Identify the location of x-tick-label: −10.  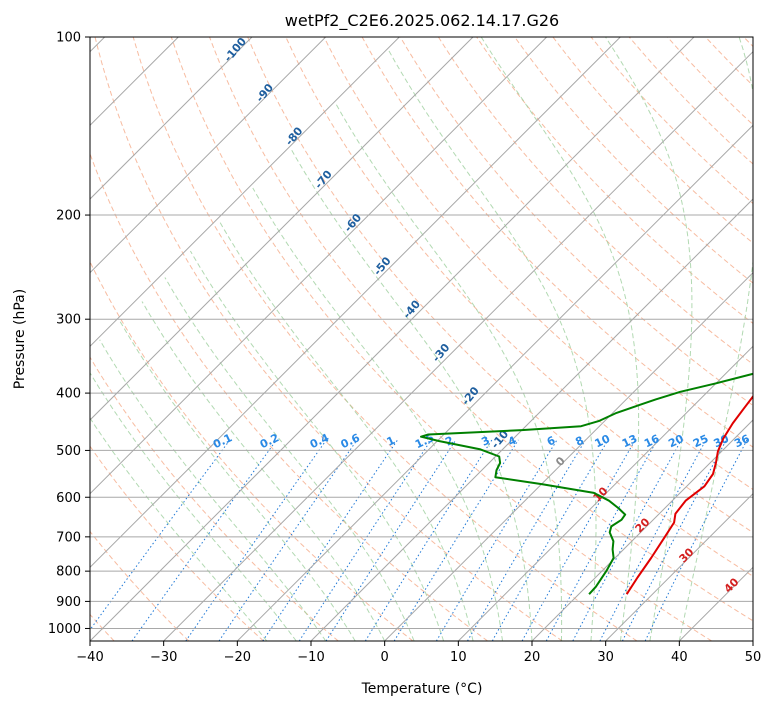
(310, 657).